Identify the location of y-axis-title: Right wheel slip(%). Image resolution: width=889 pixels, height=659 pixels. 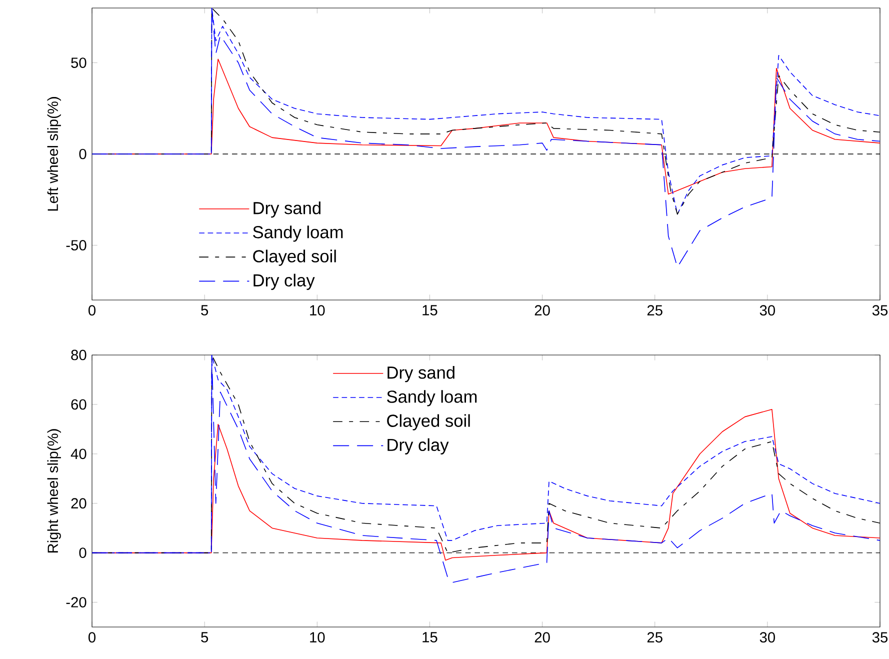
(54, 491).